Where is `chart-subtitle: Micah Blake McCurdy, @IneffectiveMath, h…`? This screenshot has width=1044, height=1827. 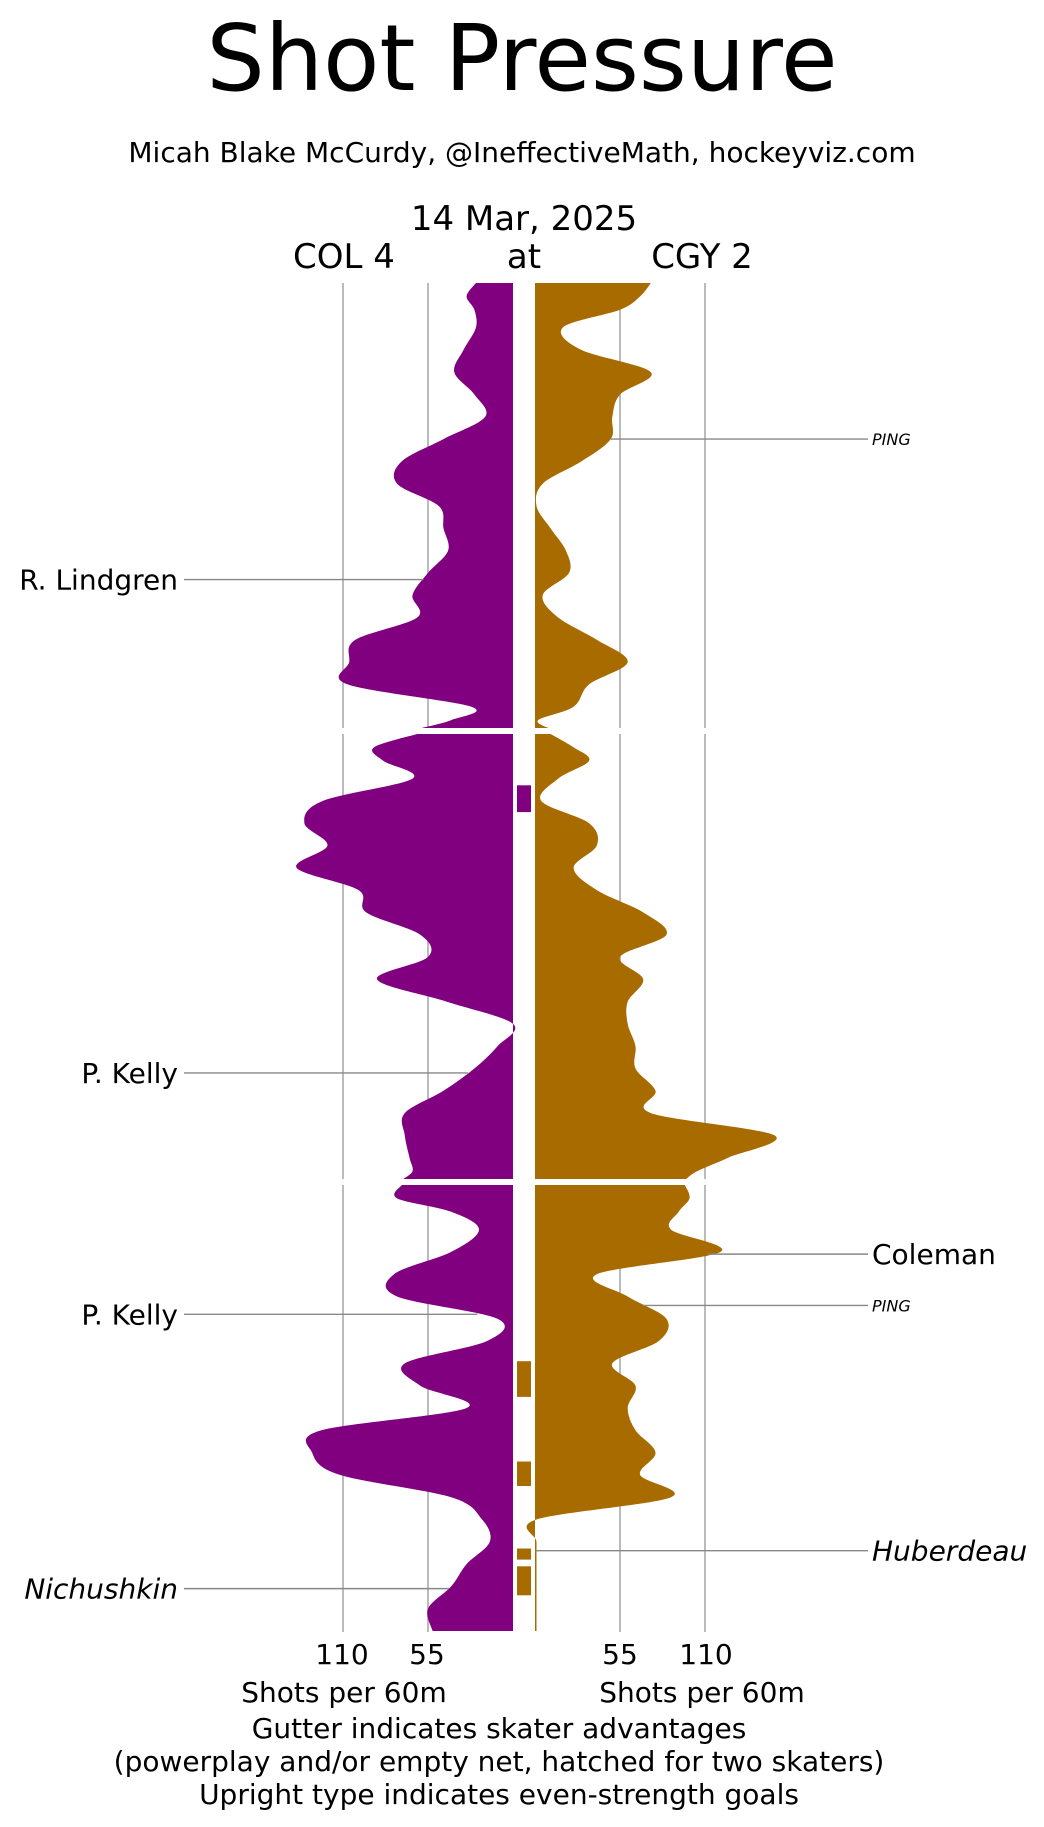 chart-subtitle: Micah Blake McCurdy, @IneffectiveMath, h… is located at coordinates (521, 152).